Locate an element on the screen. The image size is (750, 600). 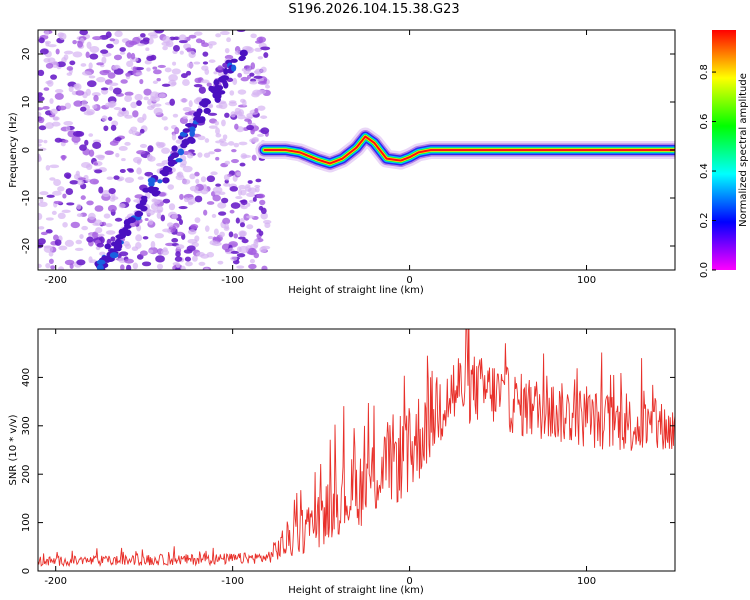
spectrogram-noise-cloud is located at coordinates (155, 150).